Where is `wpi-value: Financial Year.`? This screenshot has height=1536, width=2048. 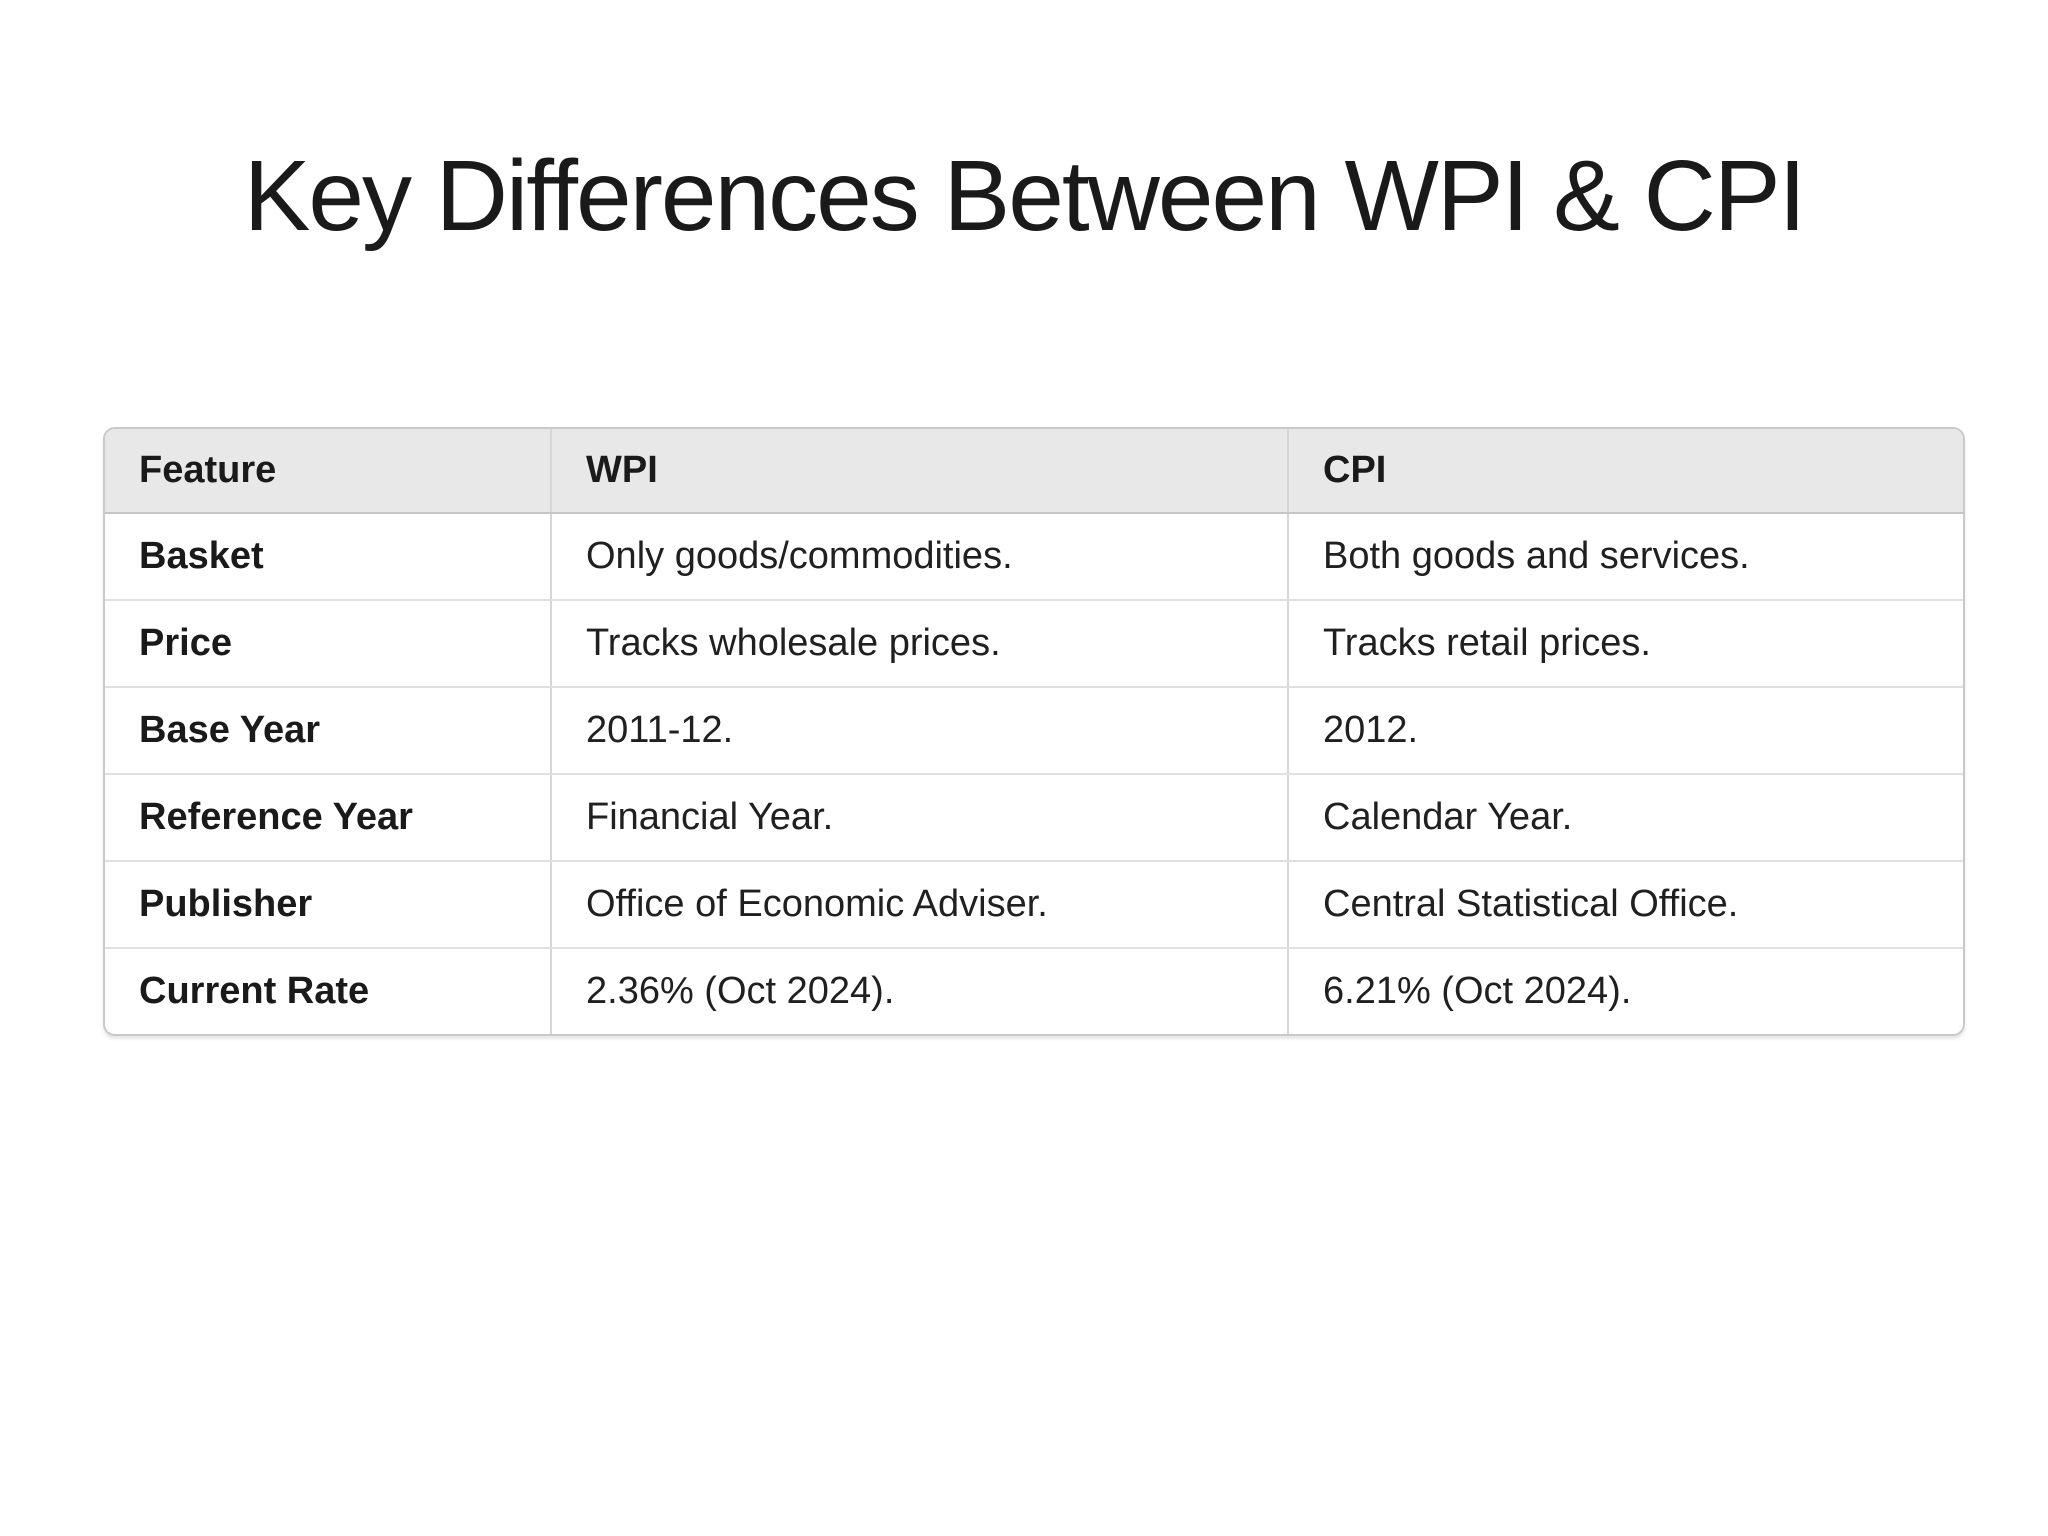
wpi-value: Financial Year. is located at coordinates (918, 817).